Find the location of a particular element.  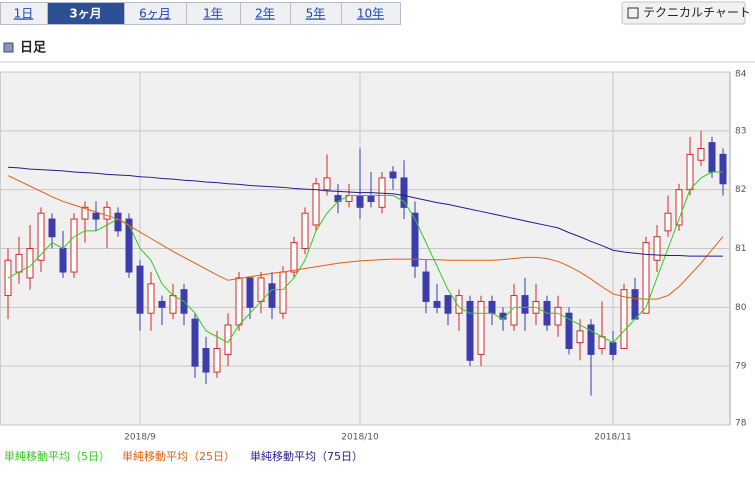

legend-entry: 単純移動平均（25日） is located at coordinates (178, 456).